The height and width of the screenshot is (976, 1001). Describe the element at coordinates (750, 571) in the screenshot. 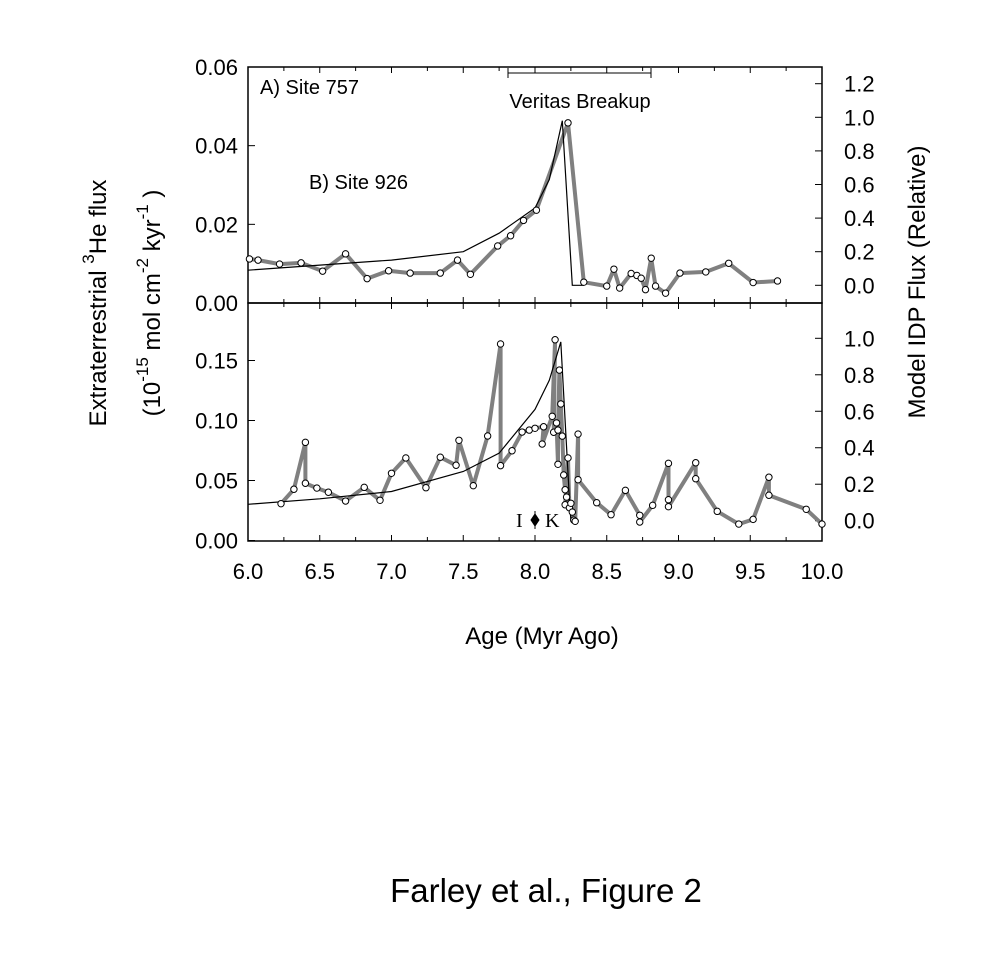

I see `x-tick-label: 9.5` at that location.